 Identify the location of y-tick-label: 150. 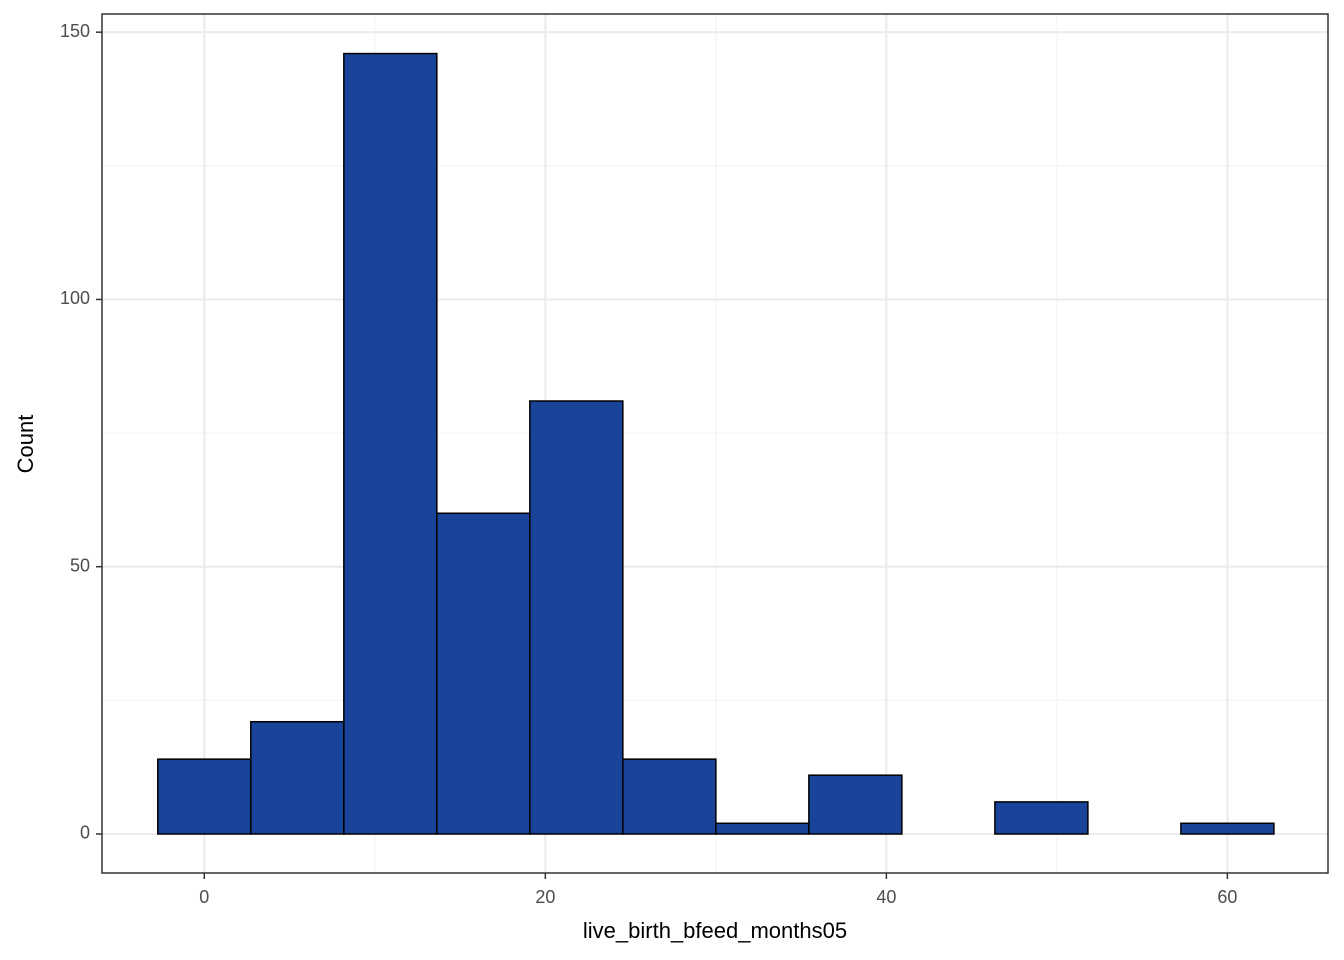
(75, 31).